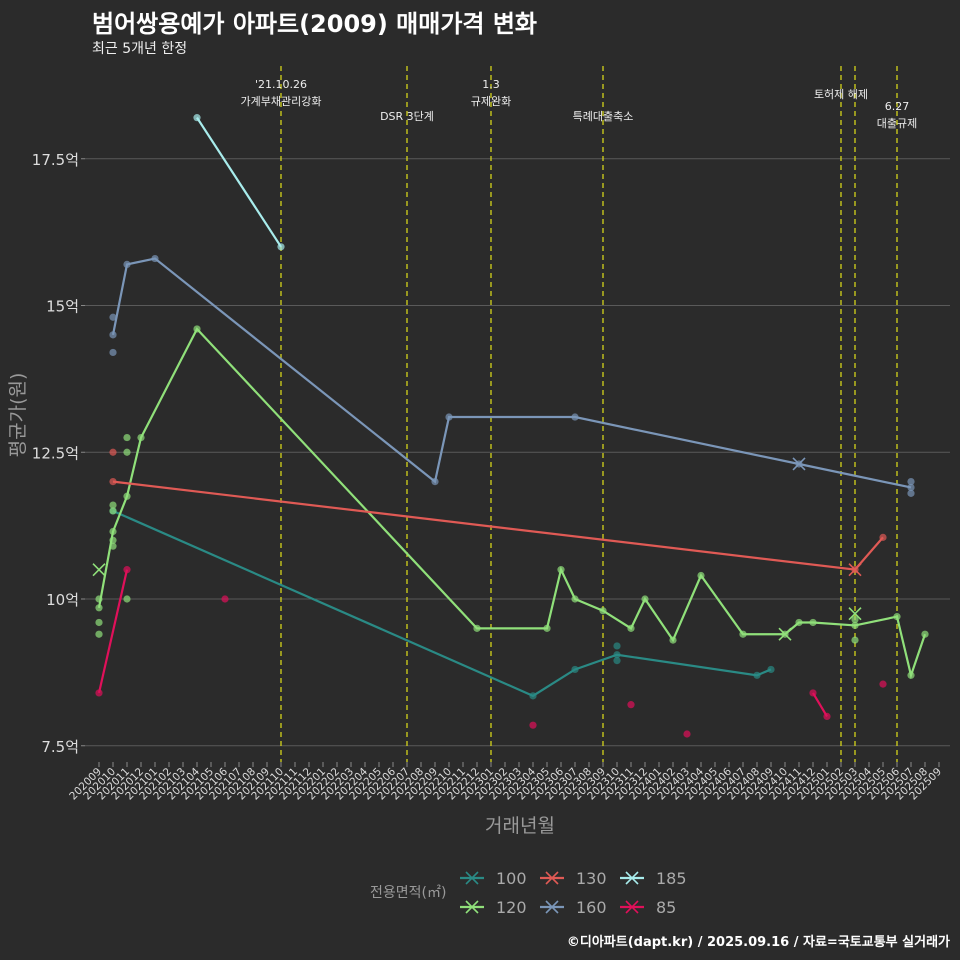 This screenshot has width=960, height=960. What do you see at coordinates (281, 101) in the screenshot?
I see `event-label: 가계부채관리강화` at bounding box center [281, 101].